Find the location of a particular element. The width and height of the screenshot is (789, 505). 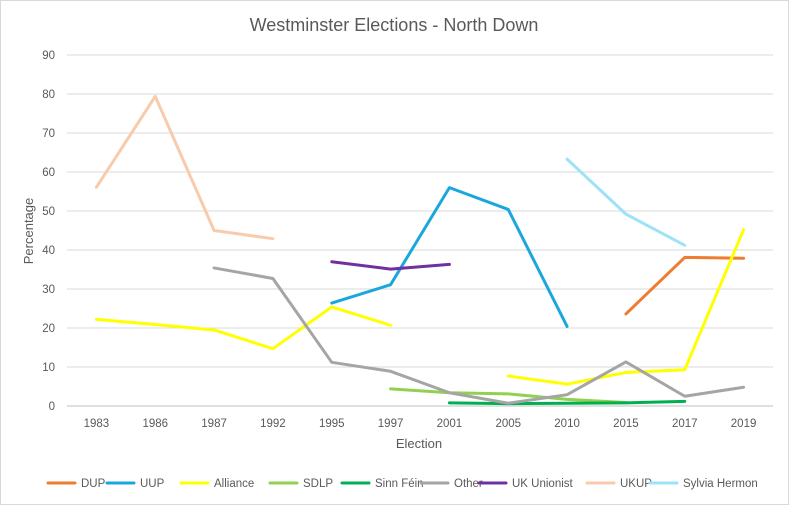

y-tick-label: 70 is located at coordinates (48, 134).